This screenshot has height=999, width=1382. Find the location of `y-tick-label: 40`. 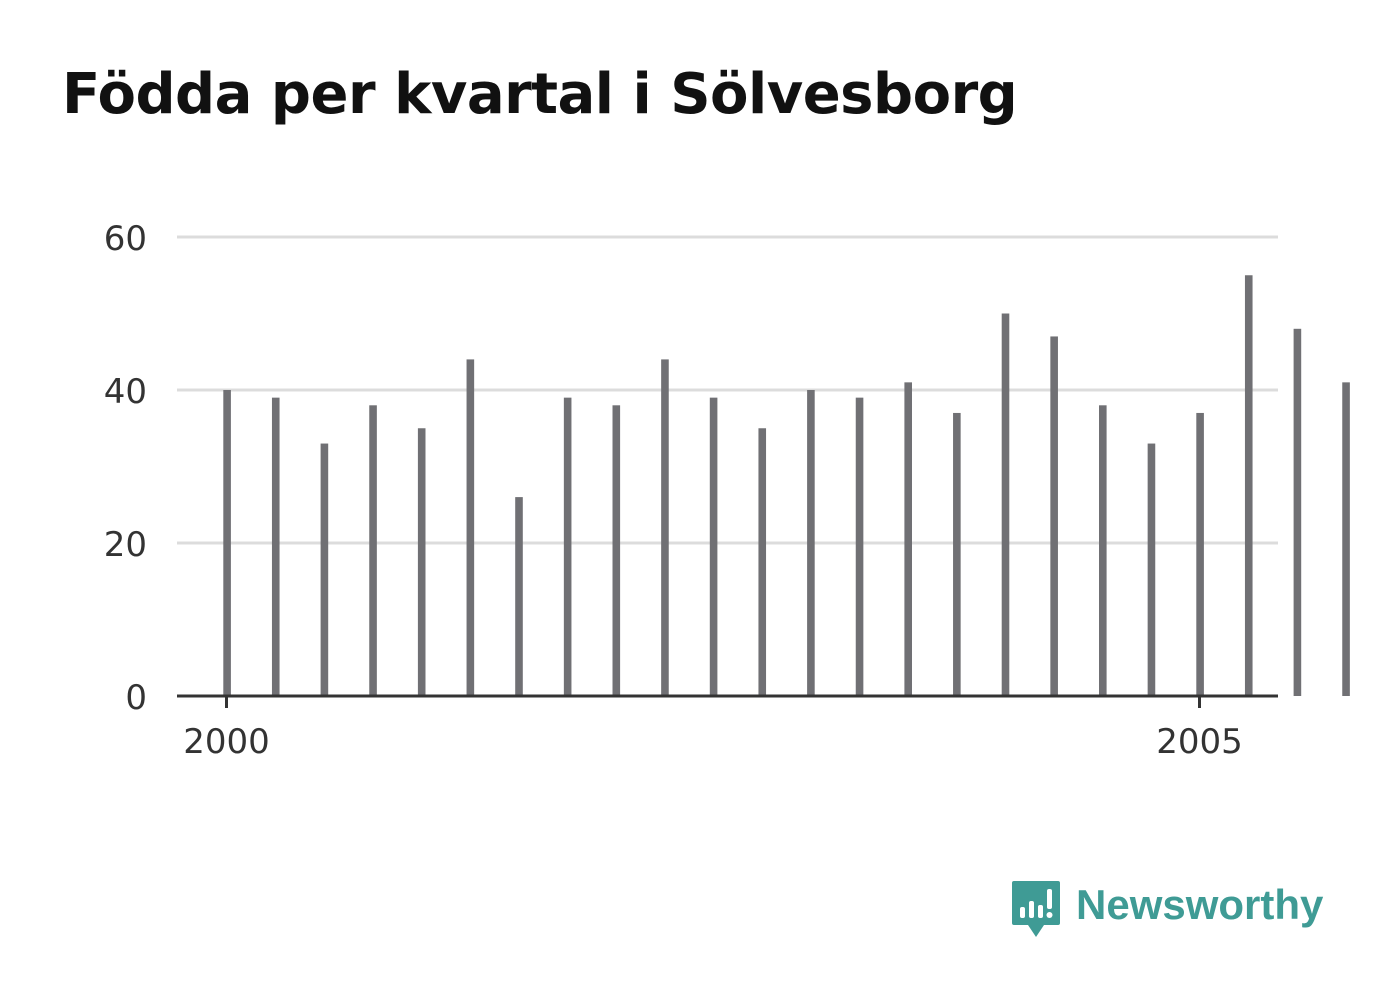

y-tick-label: 40 is located at coordinates (125, 392).